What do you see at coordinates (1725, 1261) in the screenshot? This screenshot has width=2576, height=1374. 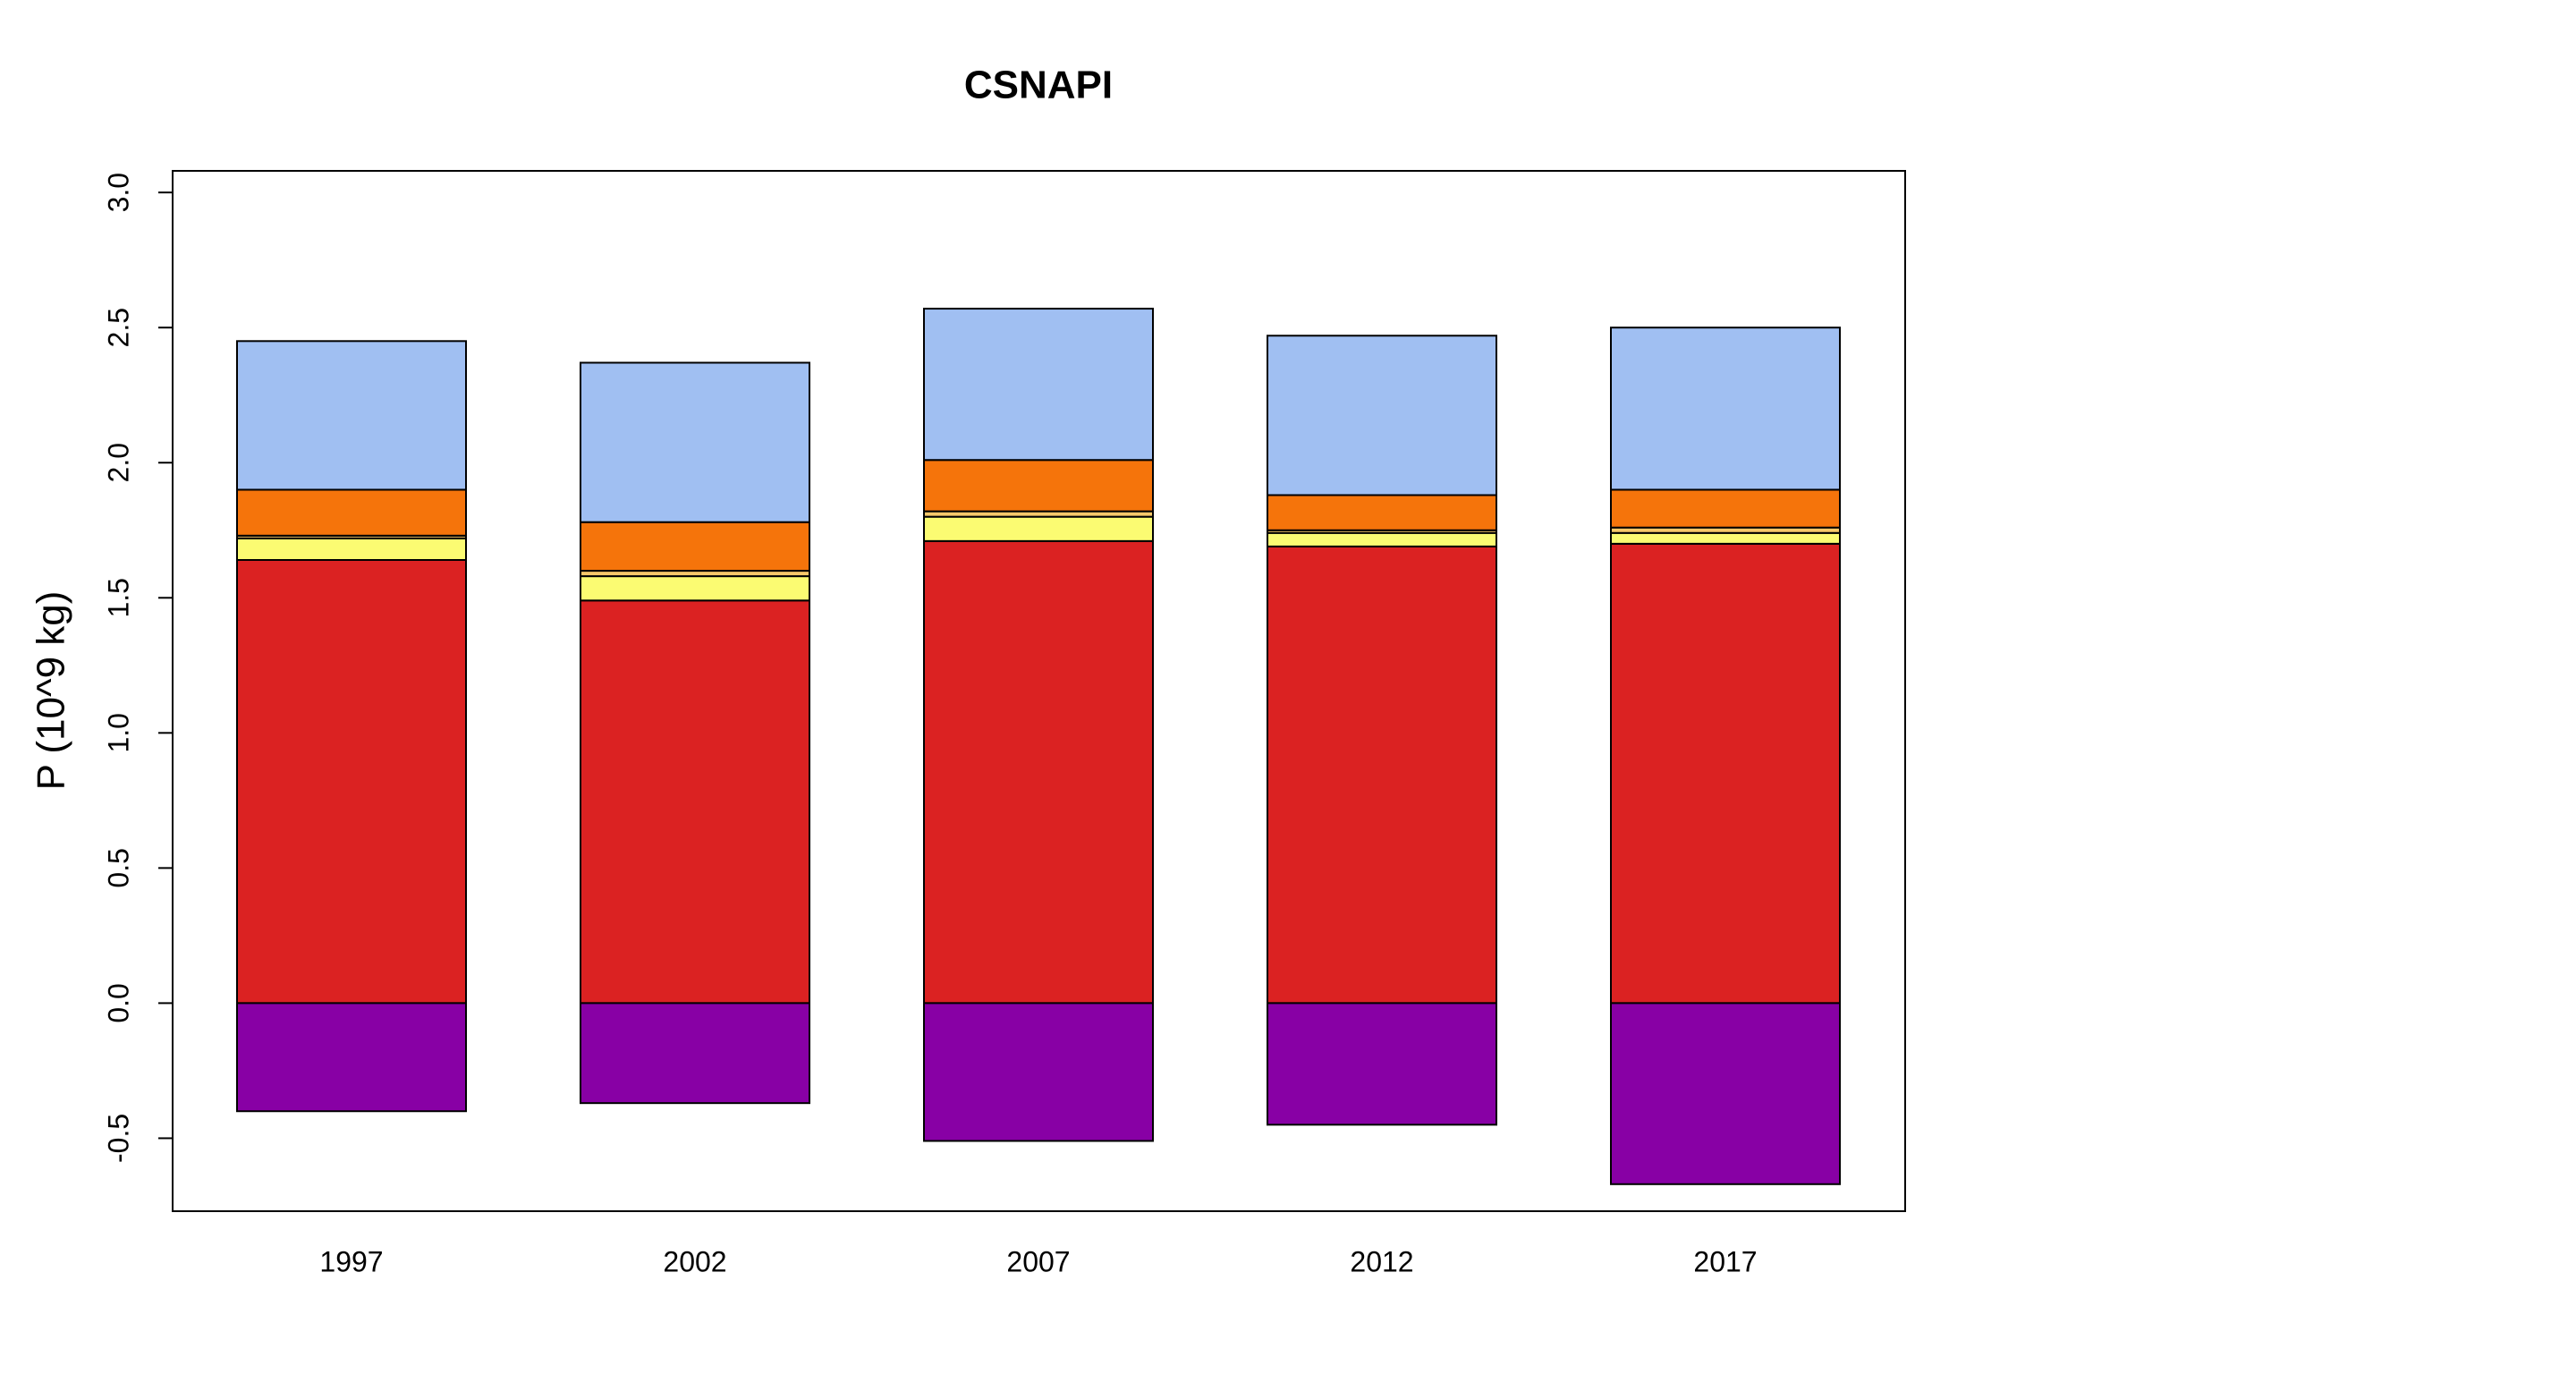 I see `x-tick-label: 2017` at bounding box center [1725, 1261].